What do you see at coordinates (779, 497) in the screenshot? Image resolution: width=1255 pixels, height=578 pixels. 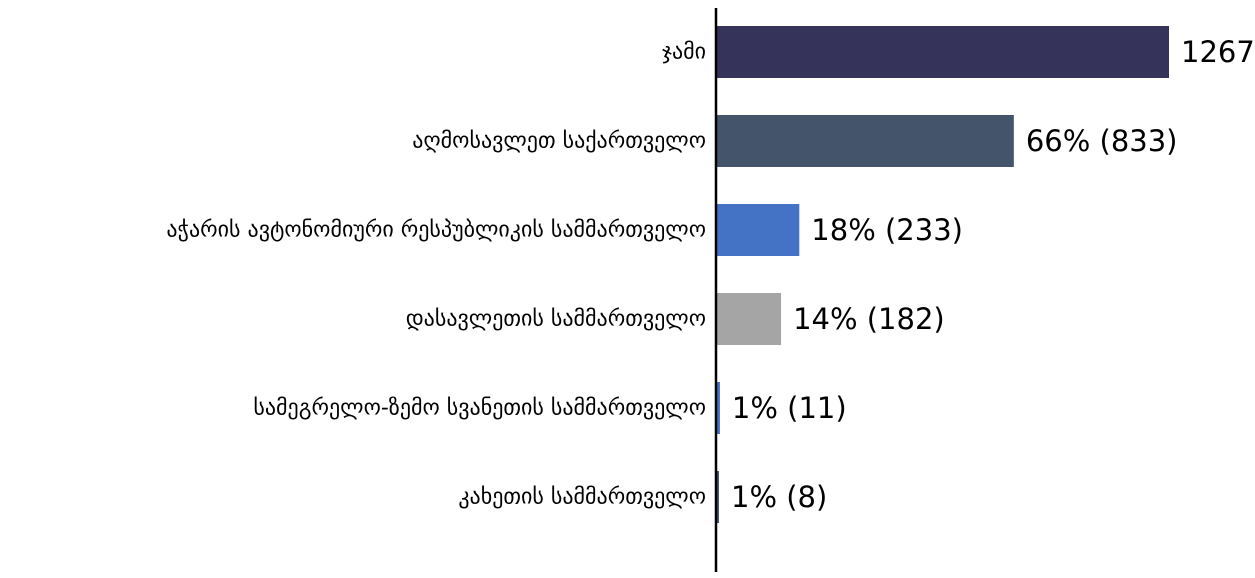 I see `value-label-5: 1% (8)` at bounding box center [779, 497].